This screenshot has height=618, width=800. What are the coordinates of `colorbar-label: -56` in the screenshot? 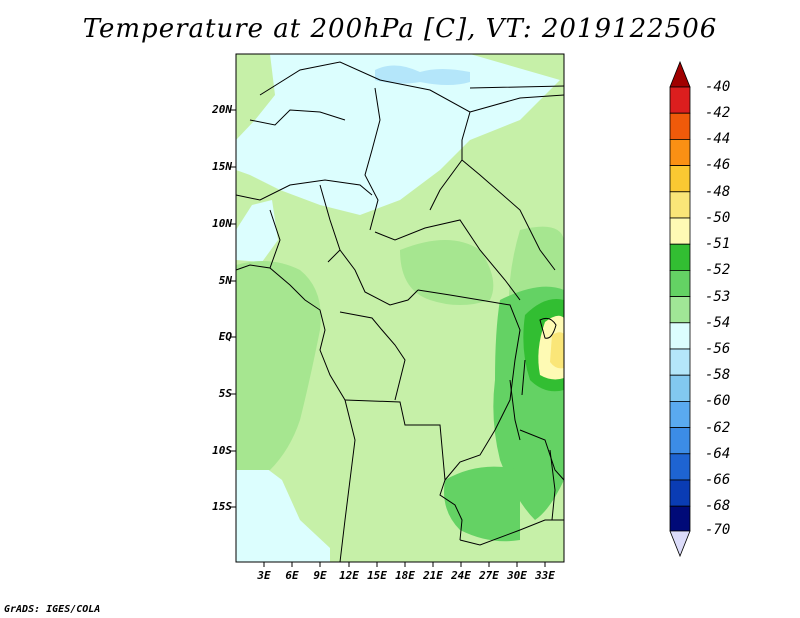 It's located at (718, 349).